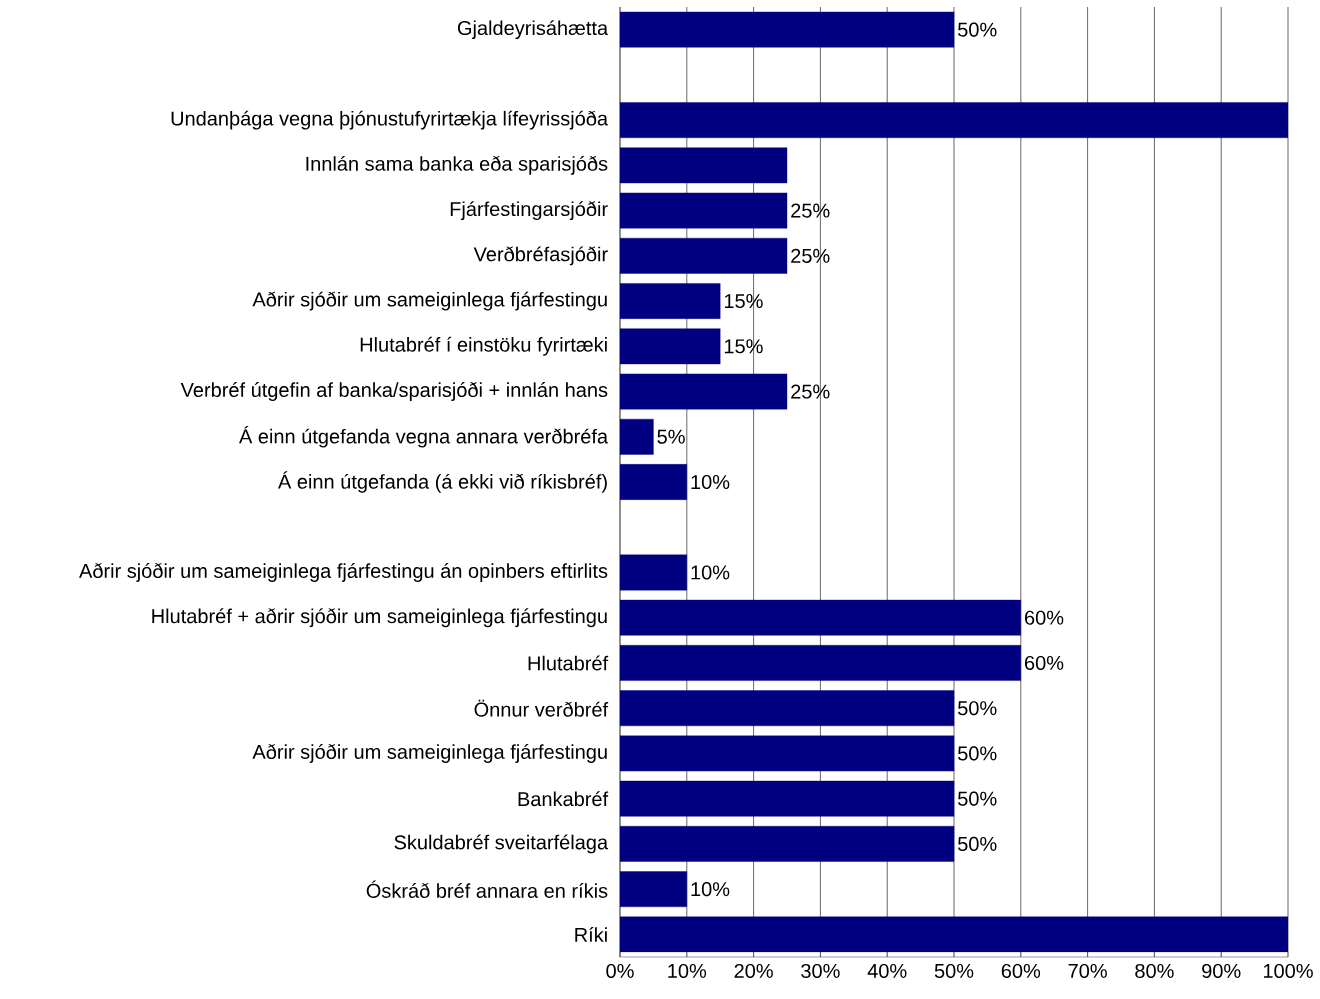  Describe the element at coordinates (687, 971) in the screenshot. I see `x-tick-label: 10%` at that location.